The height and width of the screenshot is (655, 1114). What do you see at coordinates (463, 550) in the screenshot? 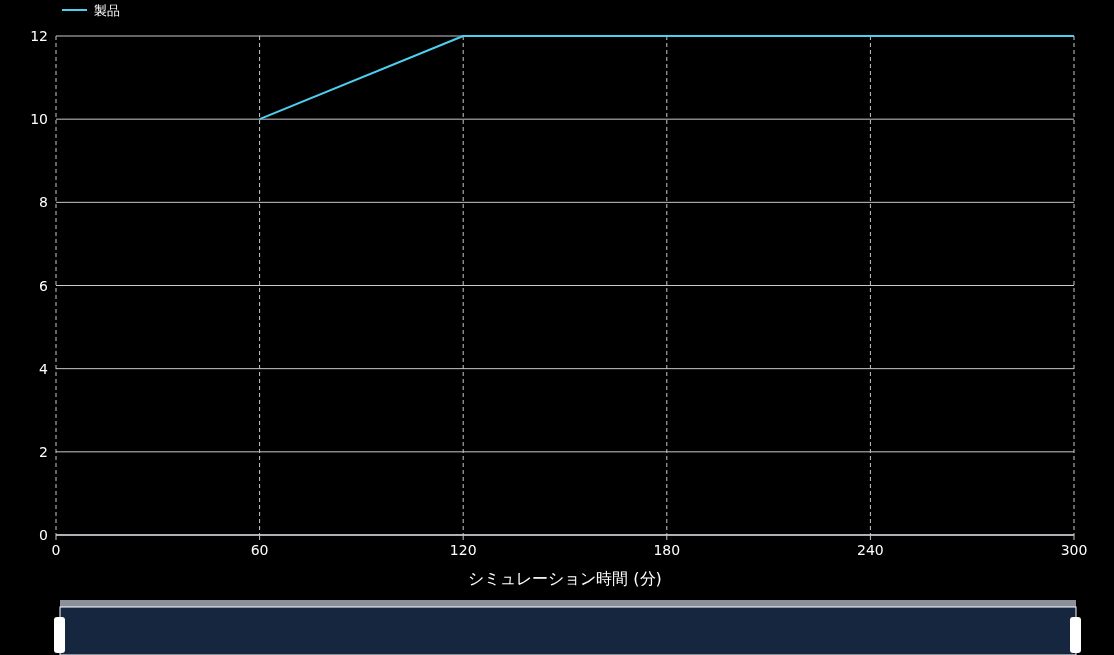
I see `x-tick-label: 120` at bounding box center [463, 550].